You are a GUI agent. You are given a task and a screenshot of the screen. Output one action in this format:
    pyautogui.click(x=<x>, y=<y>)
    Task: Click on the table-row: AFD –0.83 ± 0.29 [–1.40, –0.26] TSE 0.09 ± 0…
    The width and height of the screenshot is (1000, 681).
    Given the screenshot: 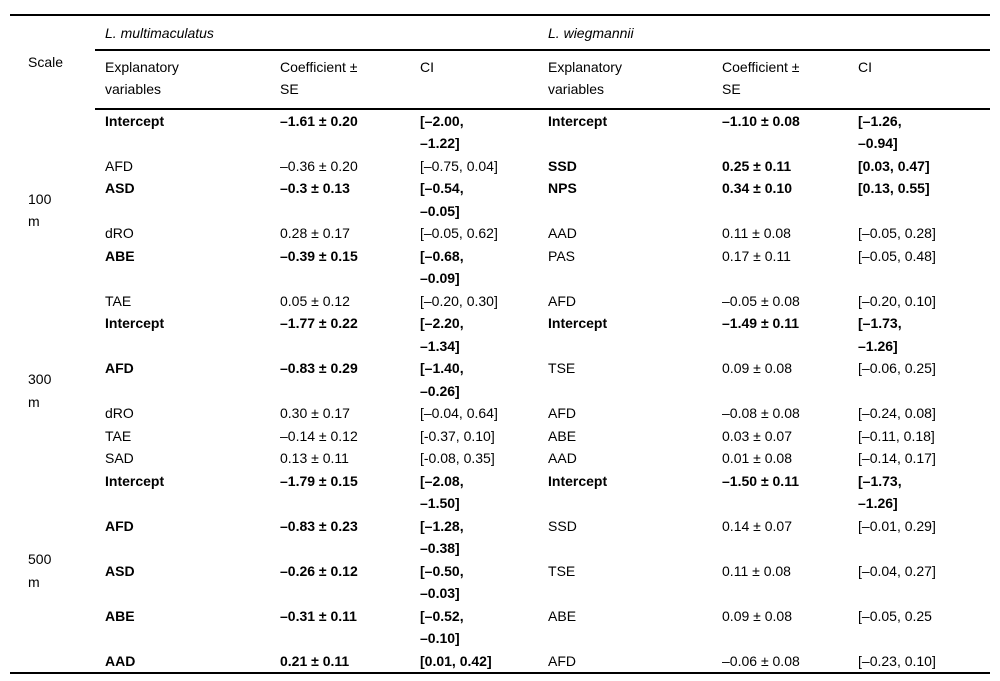 What is the action you would take?
    pyautogui.click(x=500, y=379)
    